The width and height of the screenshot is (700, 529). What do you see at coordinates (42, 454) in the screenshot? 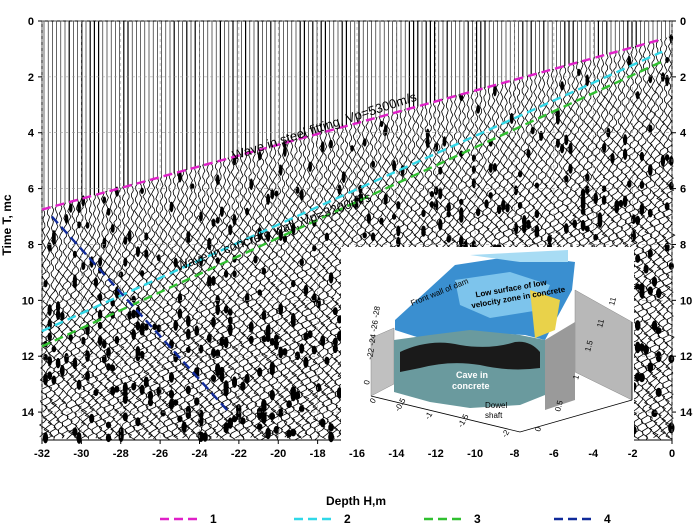
I see `x-tick-label: -32` at bounding box center [42, 454].